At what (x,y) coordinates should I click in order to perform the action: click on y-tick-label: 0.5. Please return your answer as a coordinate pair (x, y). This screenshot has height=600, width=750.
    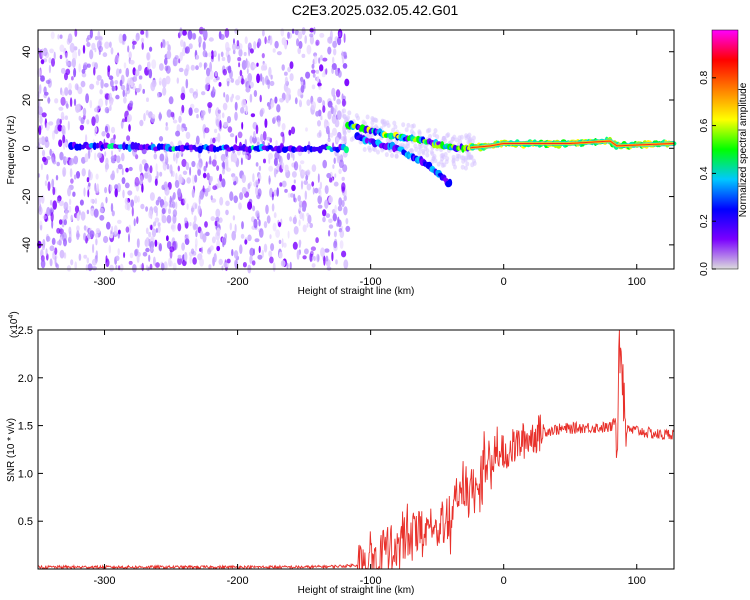
    Looking at the image, I should click on (25, 522).